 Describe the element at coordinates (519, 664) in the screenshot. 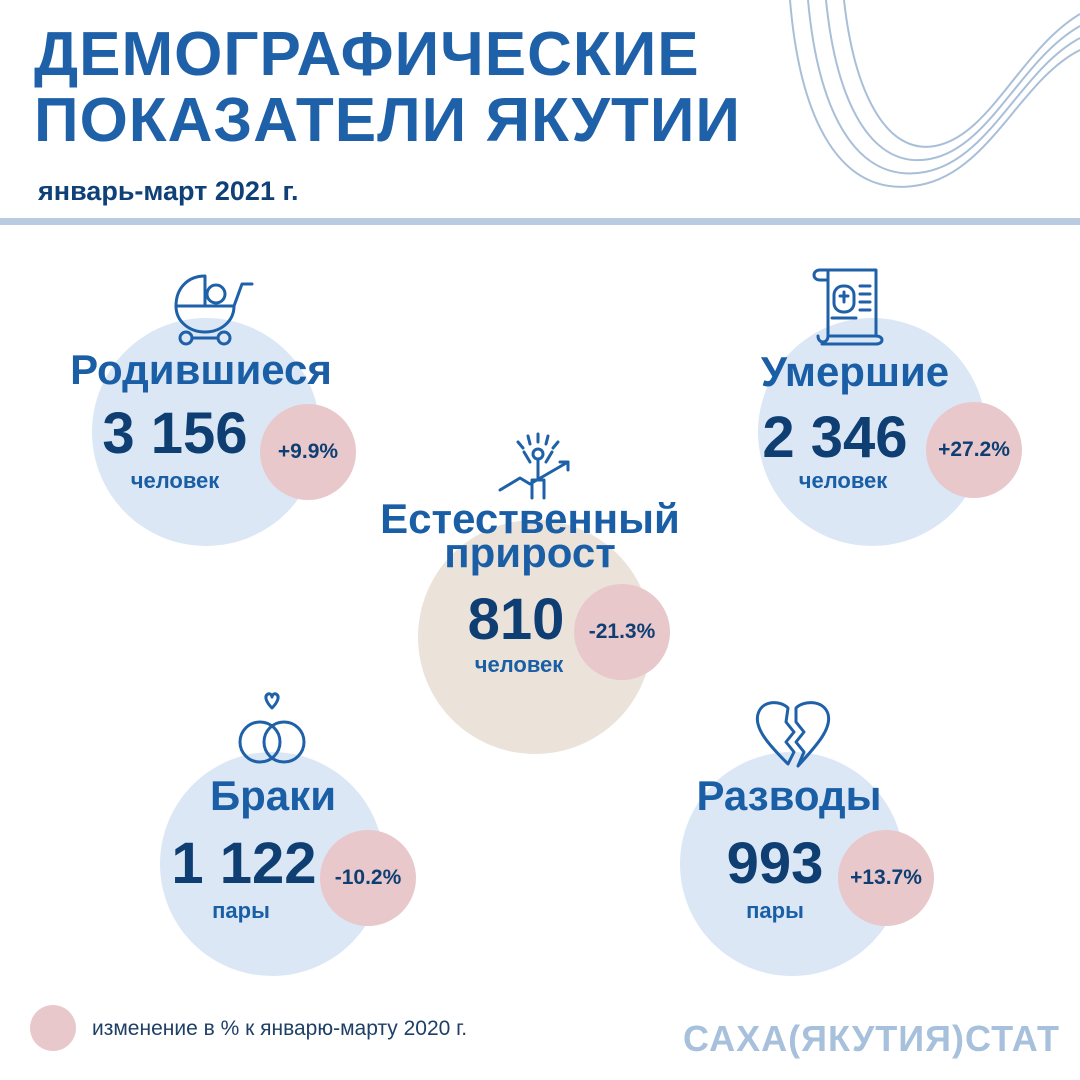

I see `natural-growth-unit: человек` at that location.